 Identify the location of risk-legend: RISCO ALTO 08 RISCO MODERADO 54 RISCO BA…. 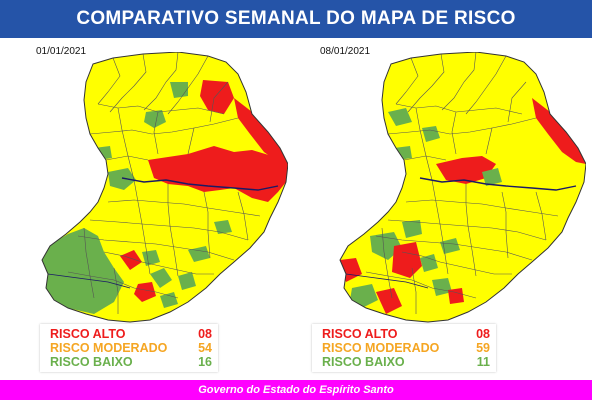
(129, 348).